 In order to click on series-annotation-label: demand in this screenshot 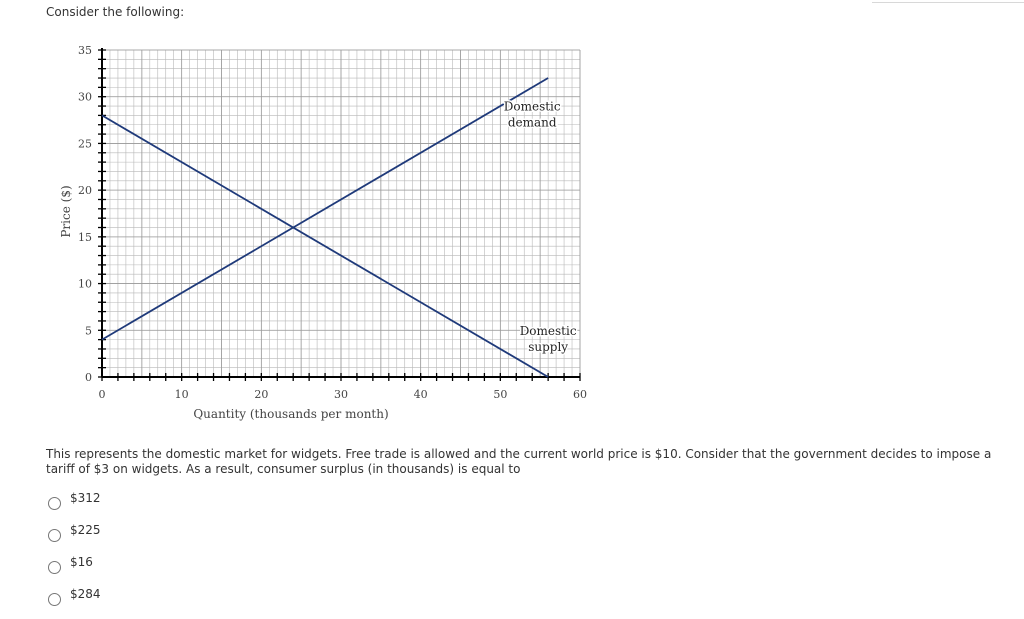, I will do `click(532, 123)`.